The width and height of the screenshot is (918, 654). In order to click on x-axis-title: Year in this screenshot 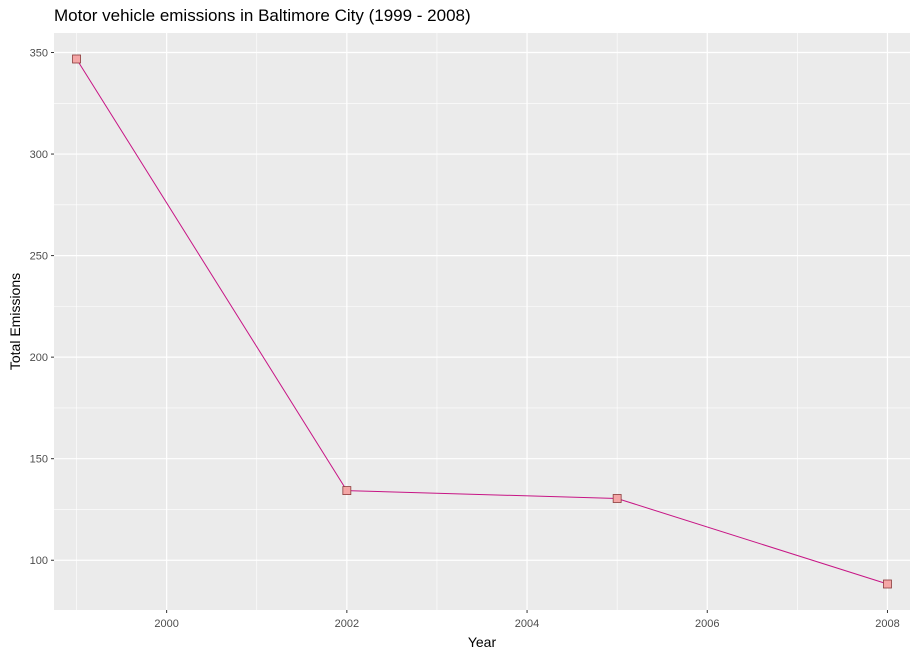, I will do `click(482, 642)`.